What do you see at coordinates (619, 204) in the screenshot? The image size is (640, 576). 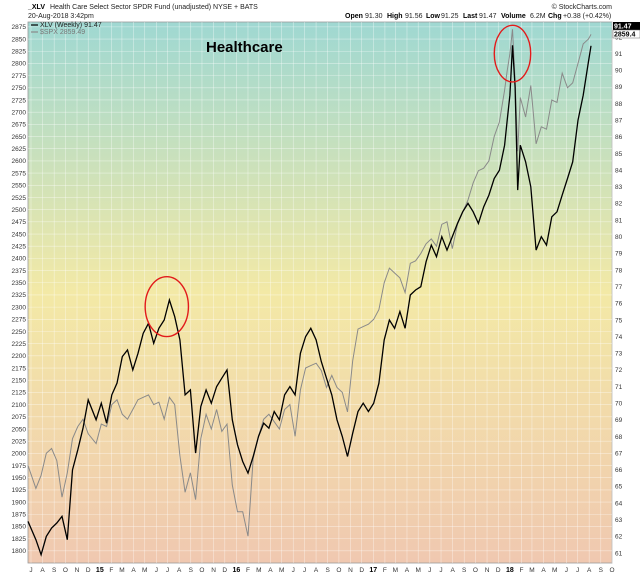 I see `right-tick-label: 82` at bounding box center [619, 204].